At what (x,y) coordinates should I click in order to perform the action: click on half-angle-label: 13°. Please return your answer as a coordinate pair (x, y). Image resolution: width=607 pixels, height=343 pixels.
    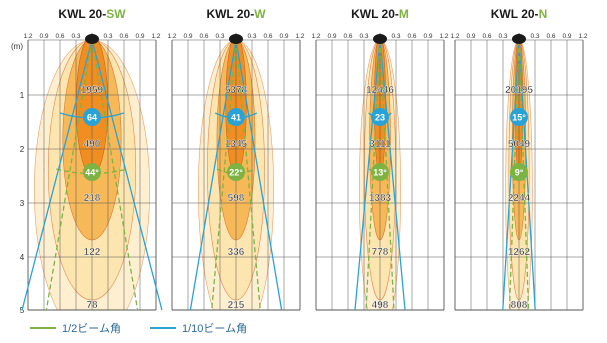
    Looking at the image, I should click on (380, 173).